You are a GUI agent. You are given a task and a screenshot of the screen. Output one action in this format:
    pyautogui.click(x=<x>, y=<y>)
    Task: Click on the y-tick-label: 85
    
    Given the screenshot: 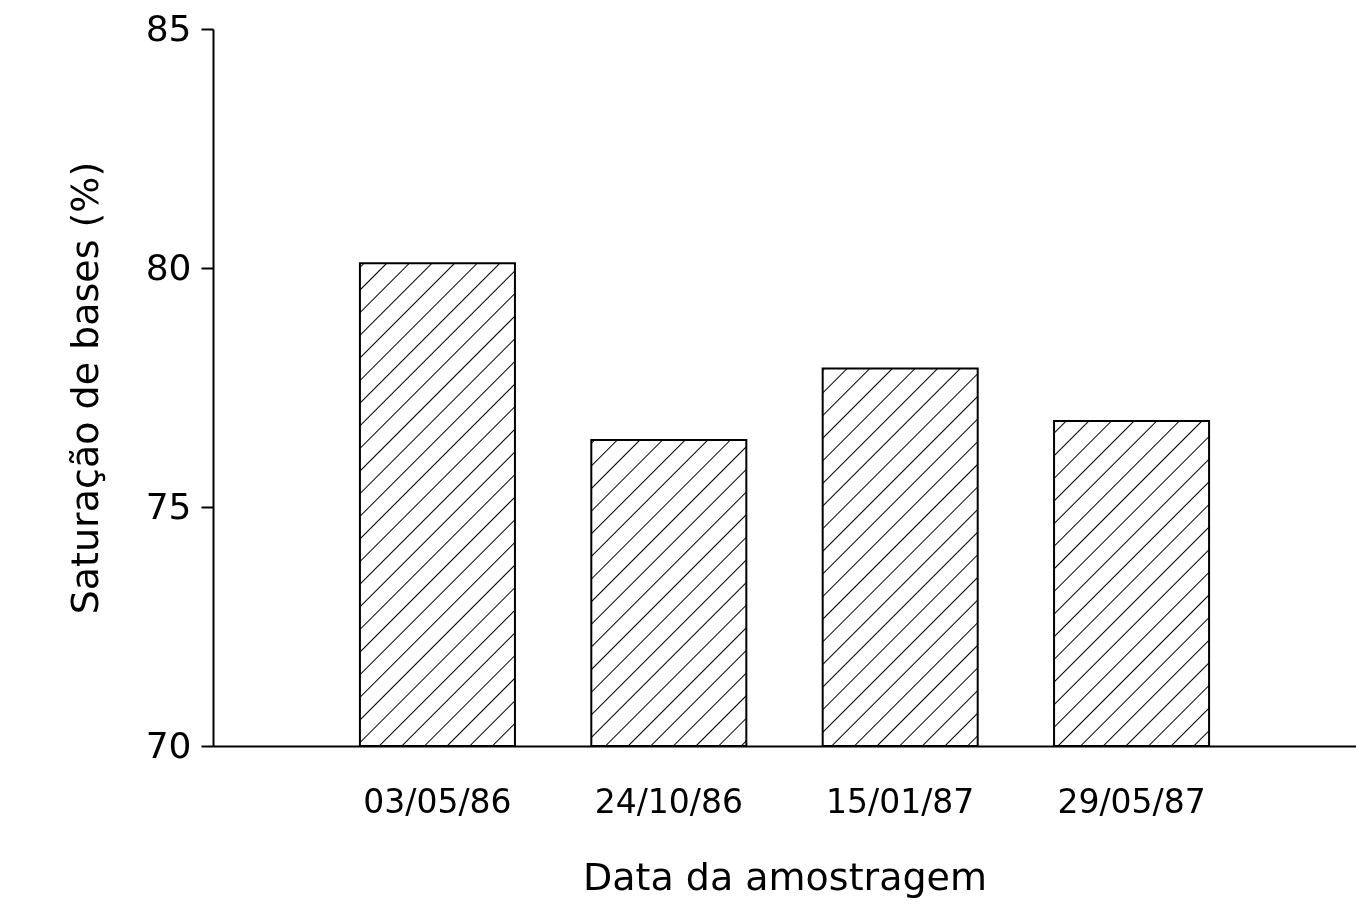 What is the action you would take?
    pyautogui.click(x=168, y=28)
    